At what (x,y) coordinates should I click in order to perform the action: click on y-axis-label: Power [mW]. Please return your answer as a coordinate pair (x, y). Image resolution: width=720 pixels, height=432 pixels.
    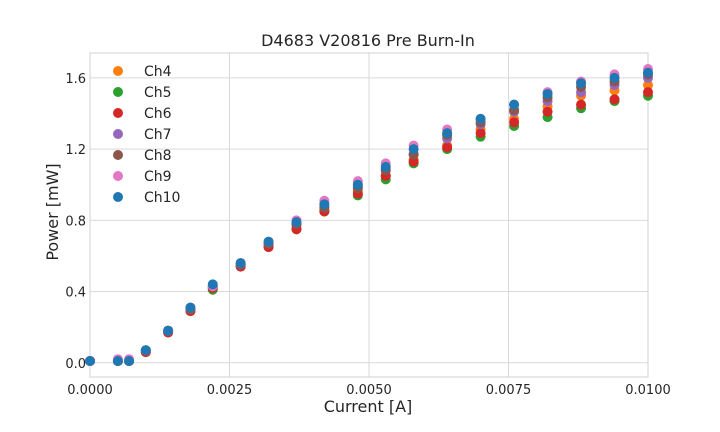
    Looking at the image, I should click on (52, 211).